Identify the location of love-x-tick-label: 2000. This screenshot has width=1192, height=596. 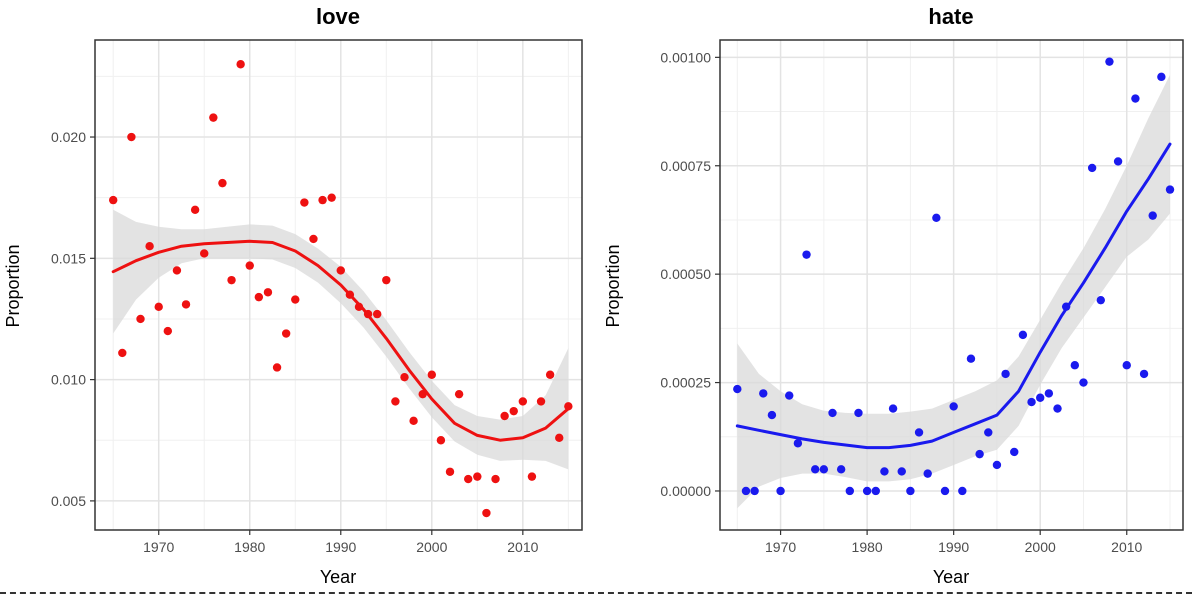
(431, 547).